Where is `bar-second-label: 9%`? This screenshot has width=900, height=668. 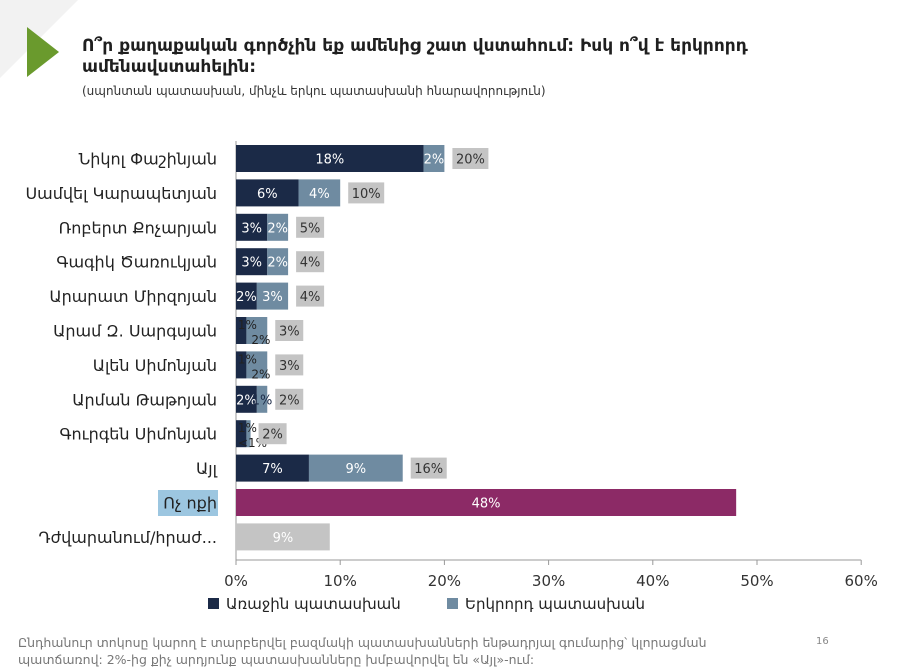 bar-second-label: 9% is located at coordinates (356, 469).